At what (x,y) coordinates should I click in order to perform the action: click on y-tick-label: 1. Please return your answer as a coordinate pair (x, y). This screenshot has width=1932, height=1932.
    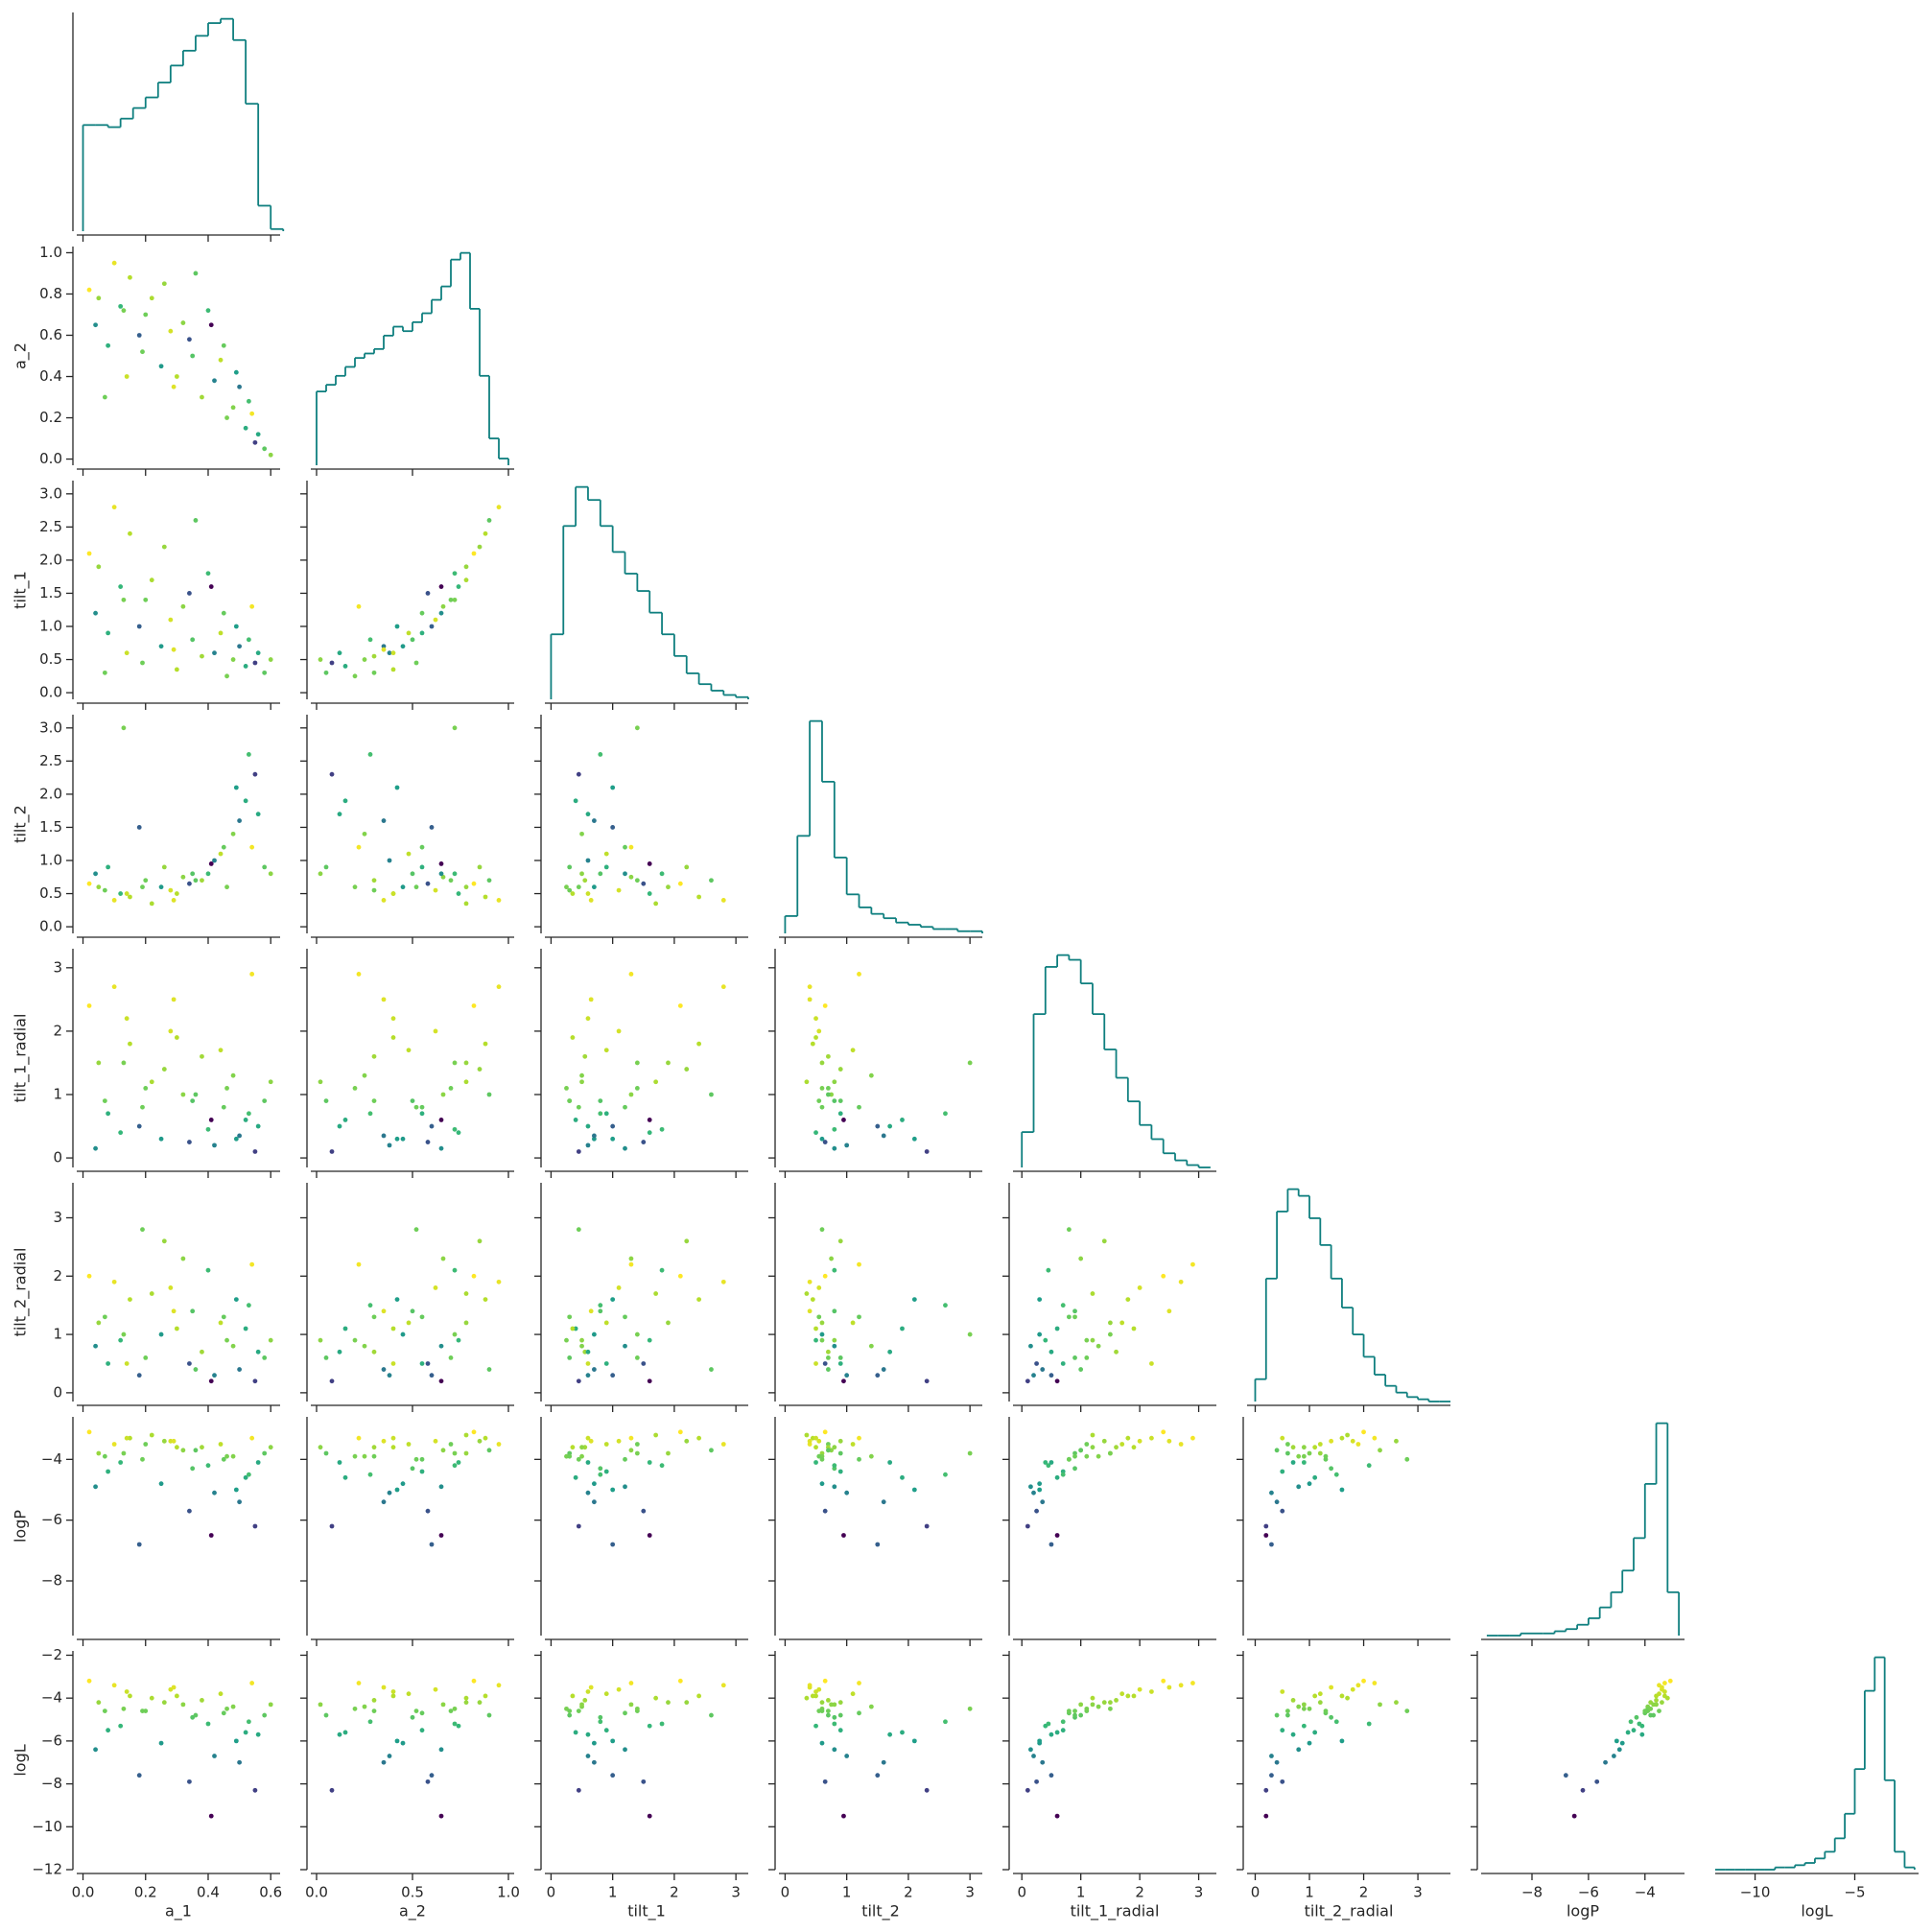
    Looking at the image, I should click on (58, 1335).